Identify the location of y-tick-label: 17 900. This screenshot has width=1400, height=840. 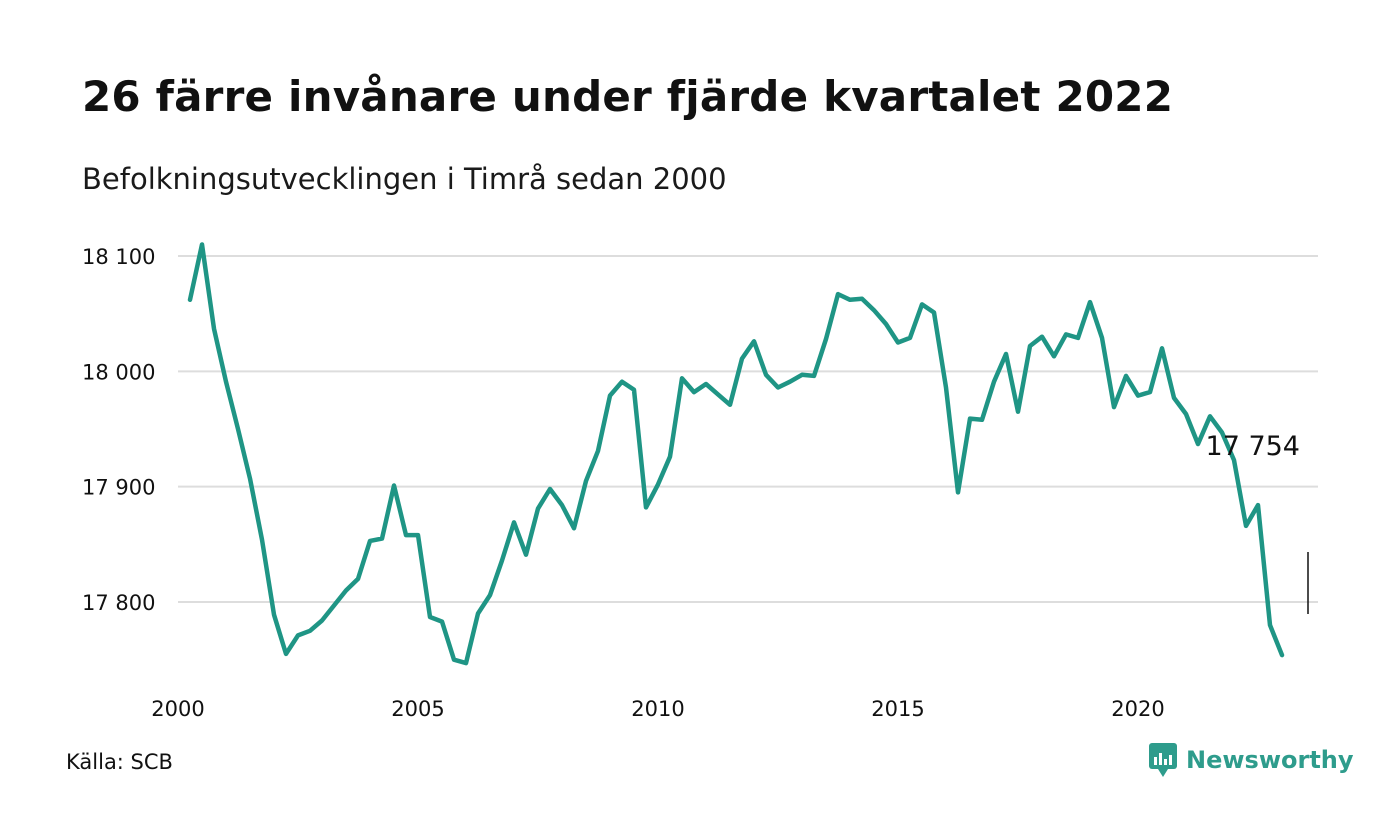
(118, 488).